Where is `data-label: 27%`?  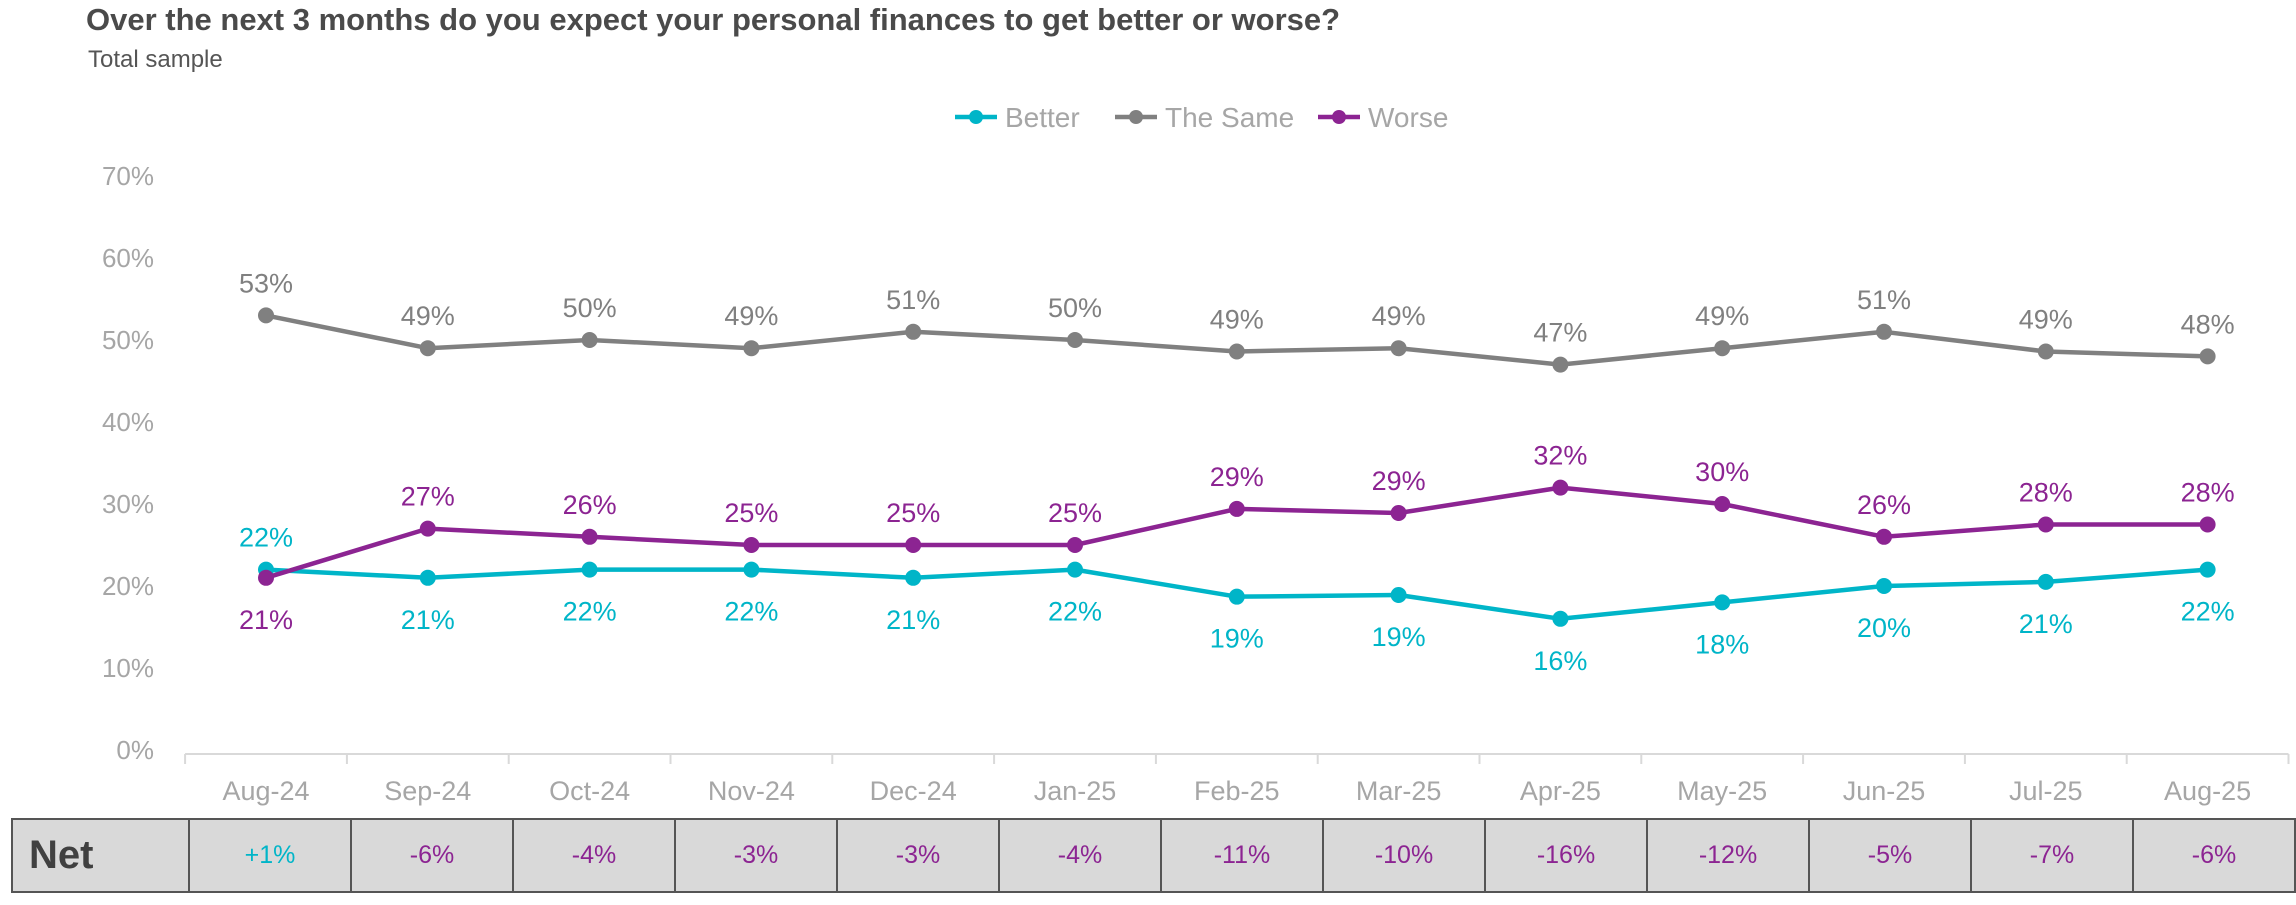 data-label: 27% is located at coordinates (428, 497).